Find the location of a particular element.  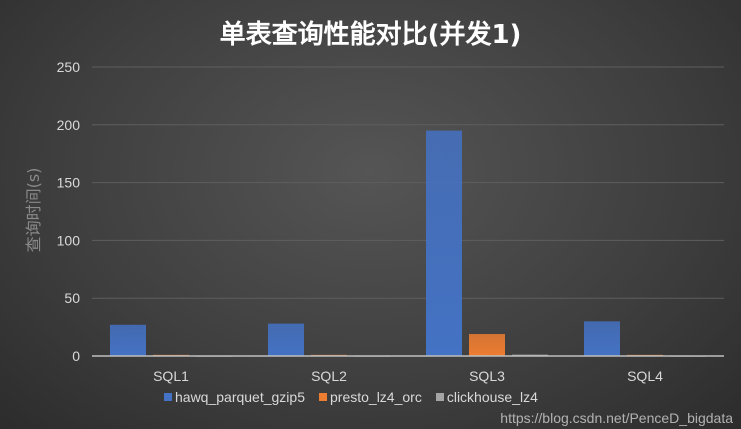

x-tick-label: SQL2 is located at coordinates (329, 376).